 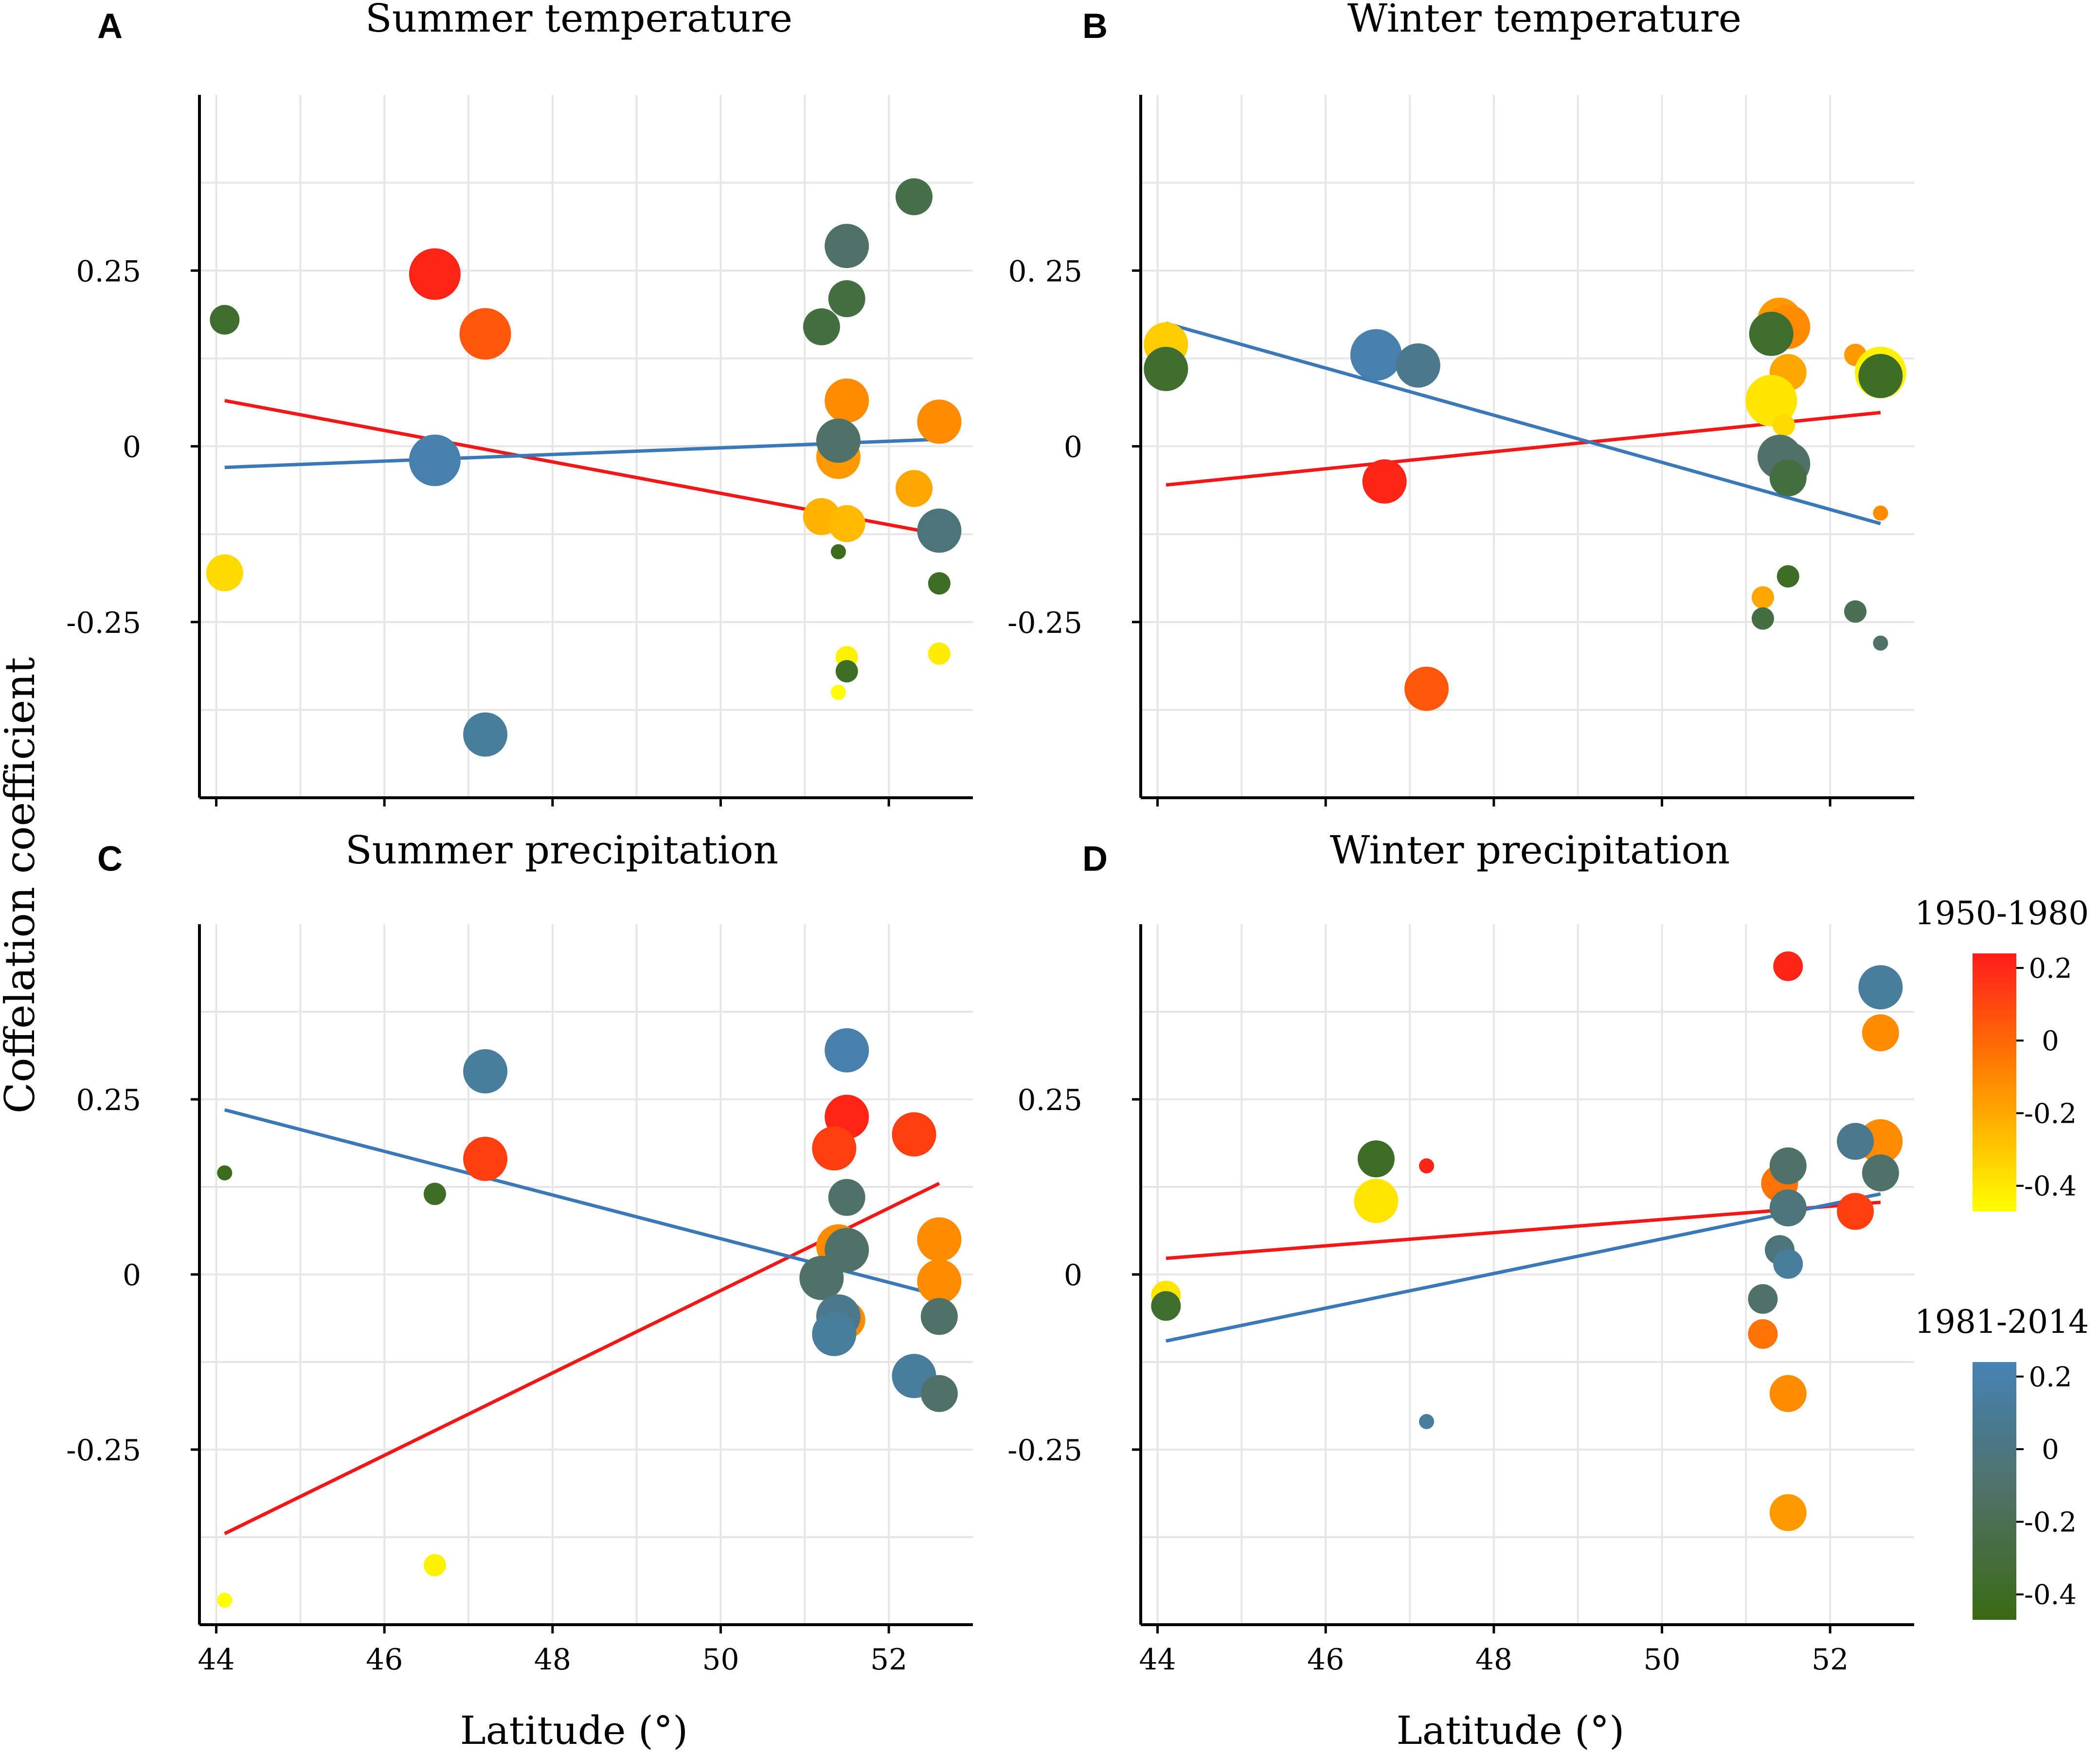 I want to click on legend-title: 1950-1980, so click(x=2002, y=913).